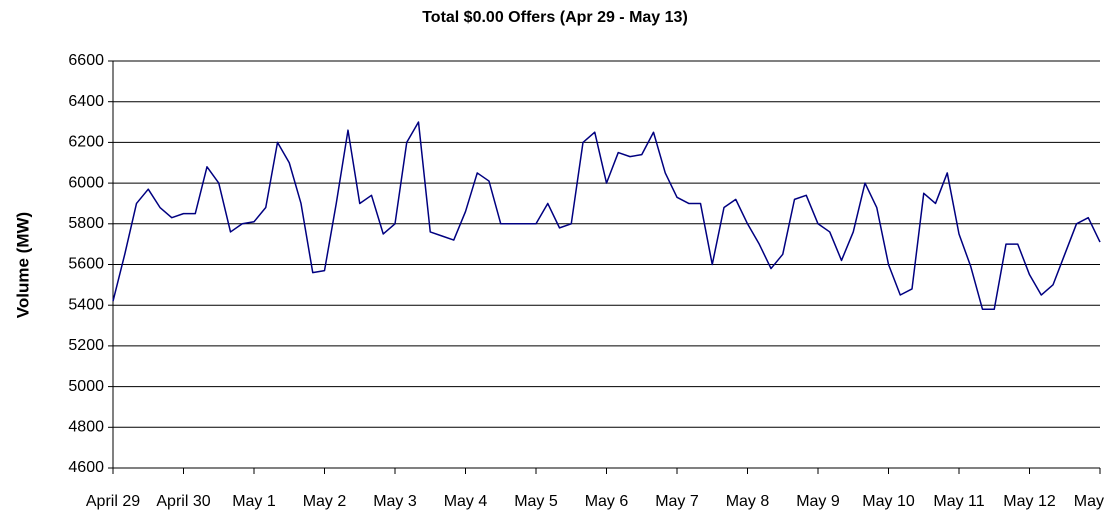 This screenshot has height=514, width=1109. I want to click on x-tick-label: May 8, so click(748, 501).